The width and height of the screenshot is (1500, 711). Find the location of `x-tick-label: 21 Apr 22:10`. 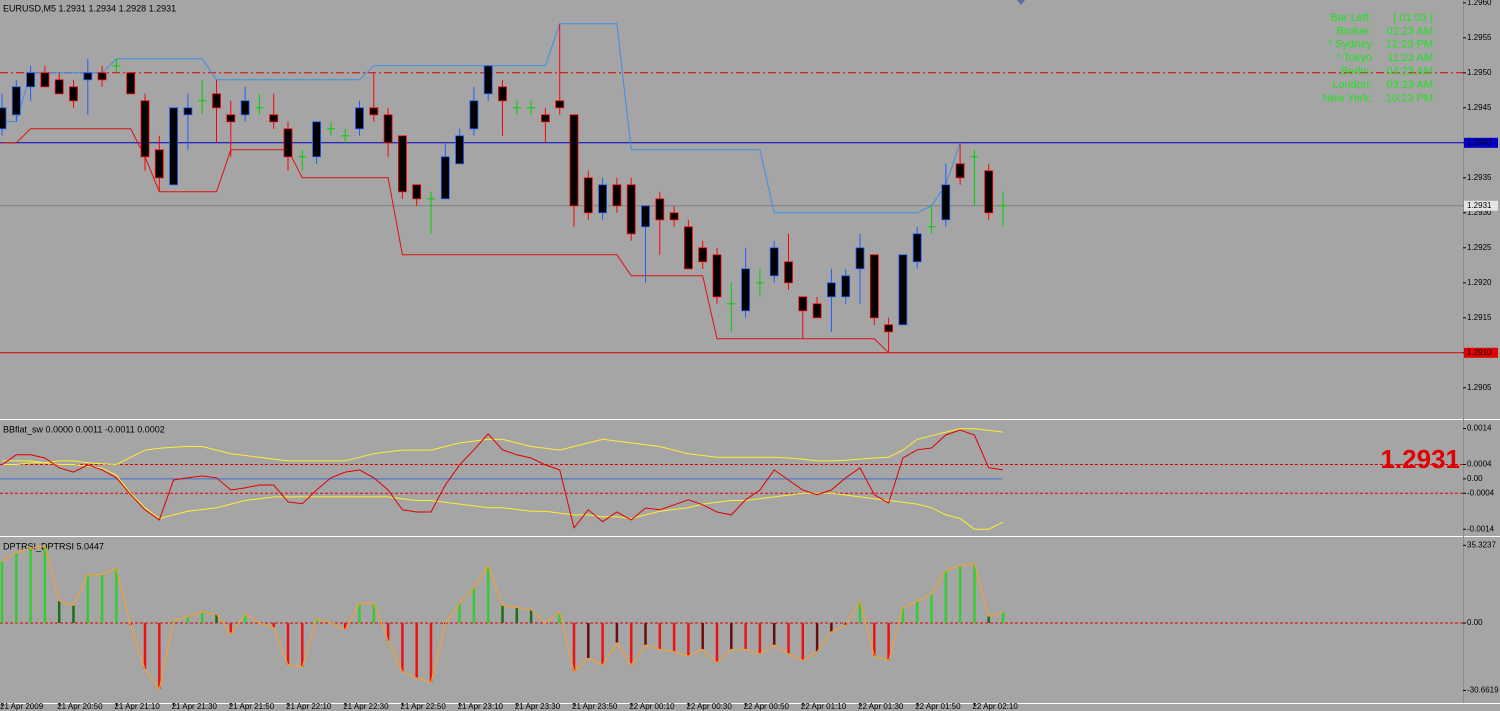

x-tick-label: 21 Apr 22:10 is located at coordinates (309, 706).